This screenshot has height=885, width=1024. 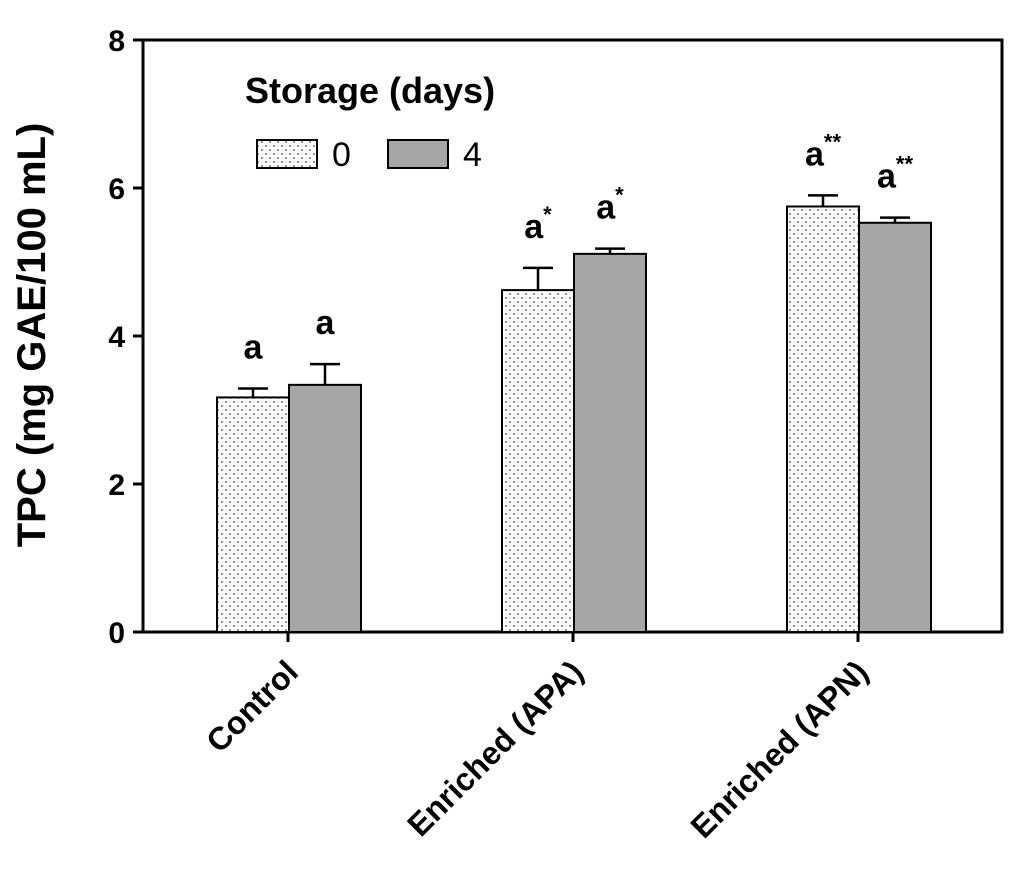 I want to click on y-tick-label: 0, so click(x=116, y=633).